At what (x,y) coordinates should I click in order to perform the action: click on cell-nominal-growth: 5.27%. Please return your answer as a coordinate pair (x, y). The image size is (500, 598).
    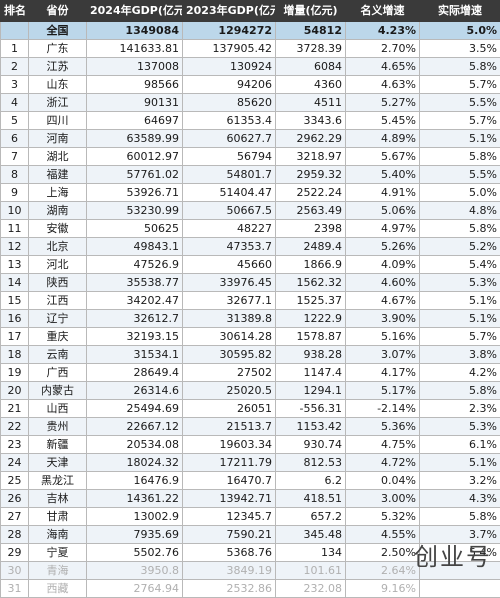
    Looking at the image, I should click on (383, 103).